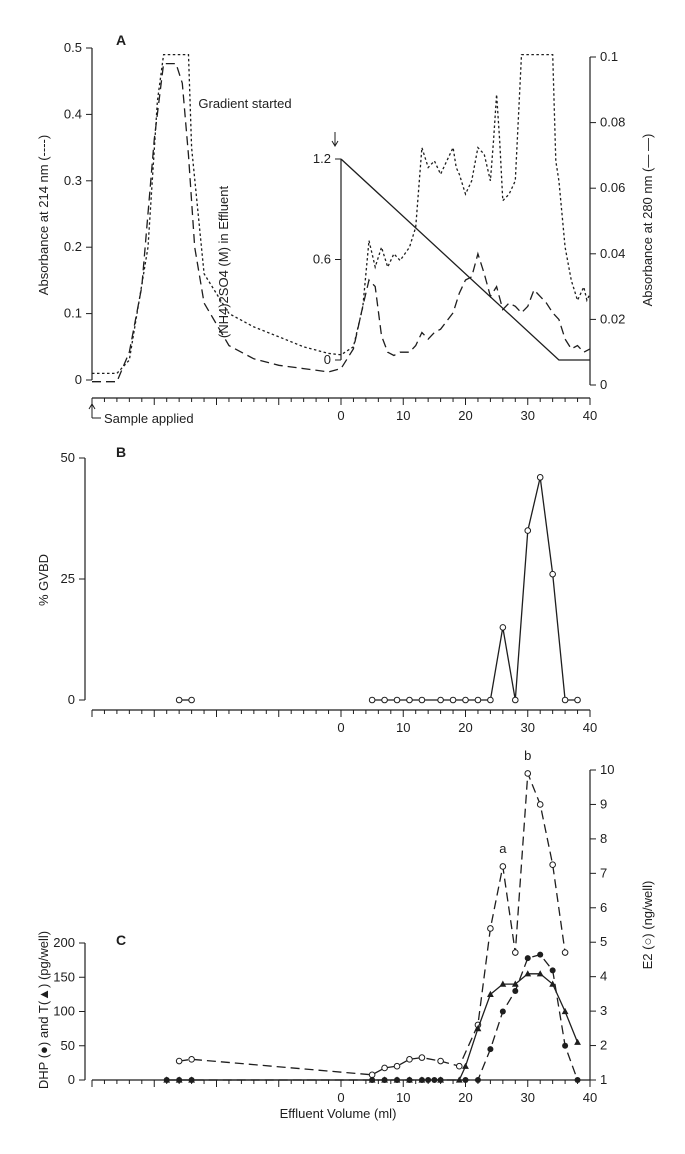 This screenshot has width=685, height=1154. Describe the element at coordinates (603, 907) in the screenshot. I see `right-y-tick-label: 6` at that location.